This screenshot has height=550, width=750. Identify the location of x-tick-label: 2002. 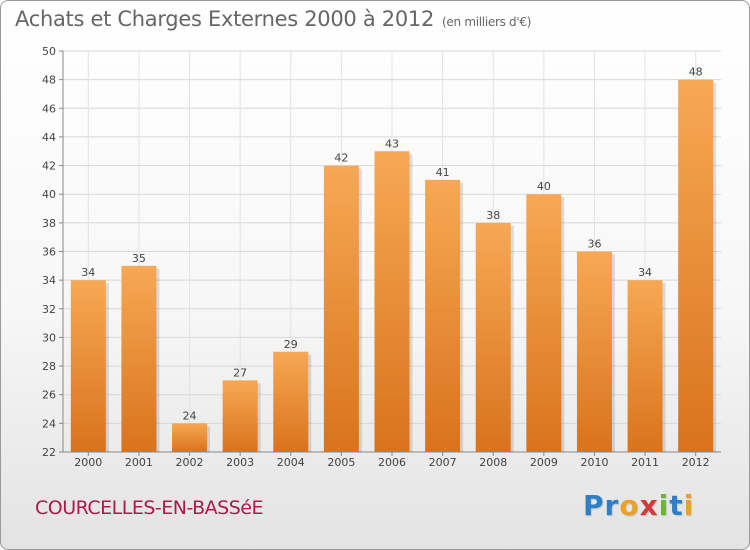
(190, 462).